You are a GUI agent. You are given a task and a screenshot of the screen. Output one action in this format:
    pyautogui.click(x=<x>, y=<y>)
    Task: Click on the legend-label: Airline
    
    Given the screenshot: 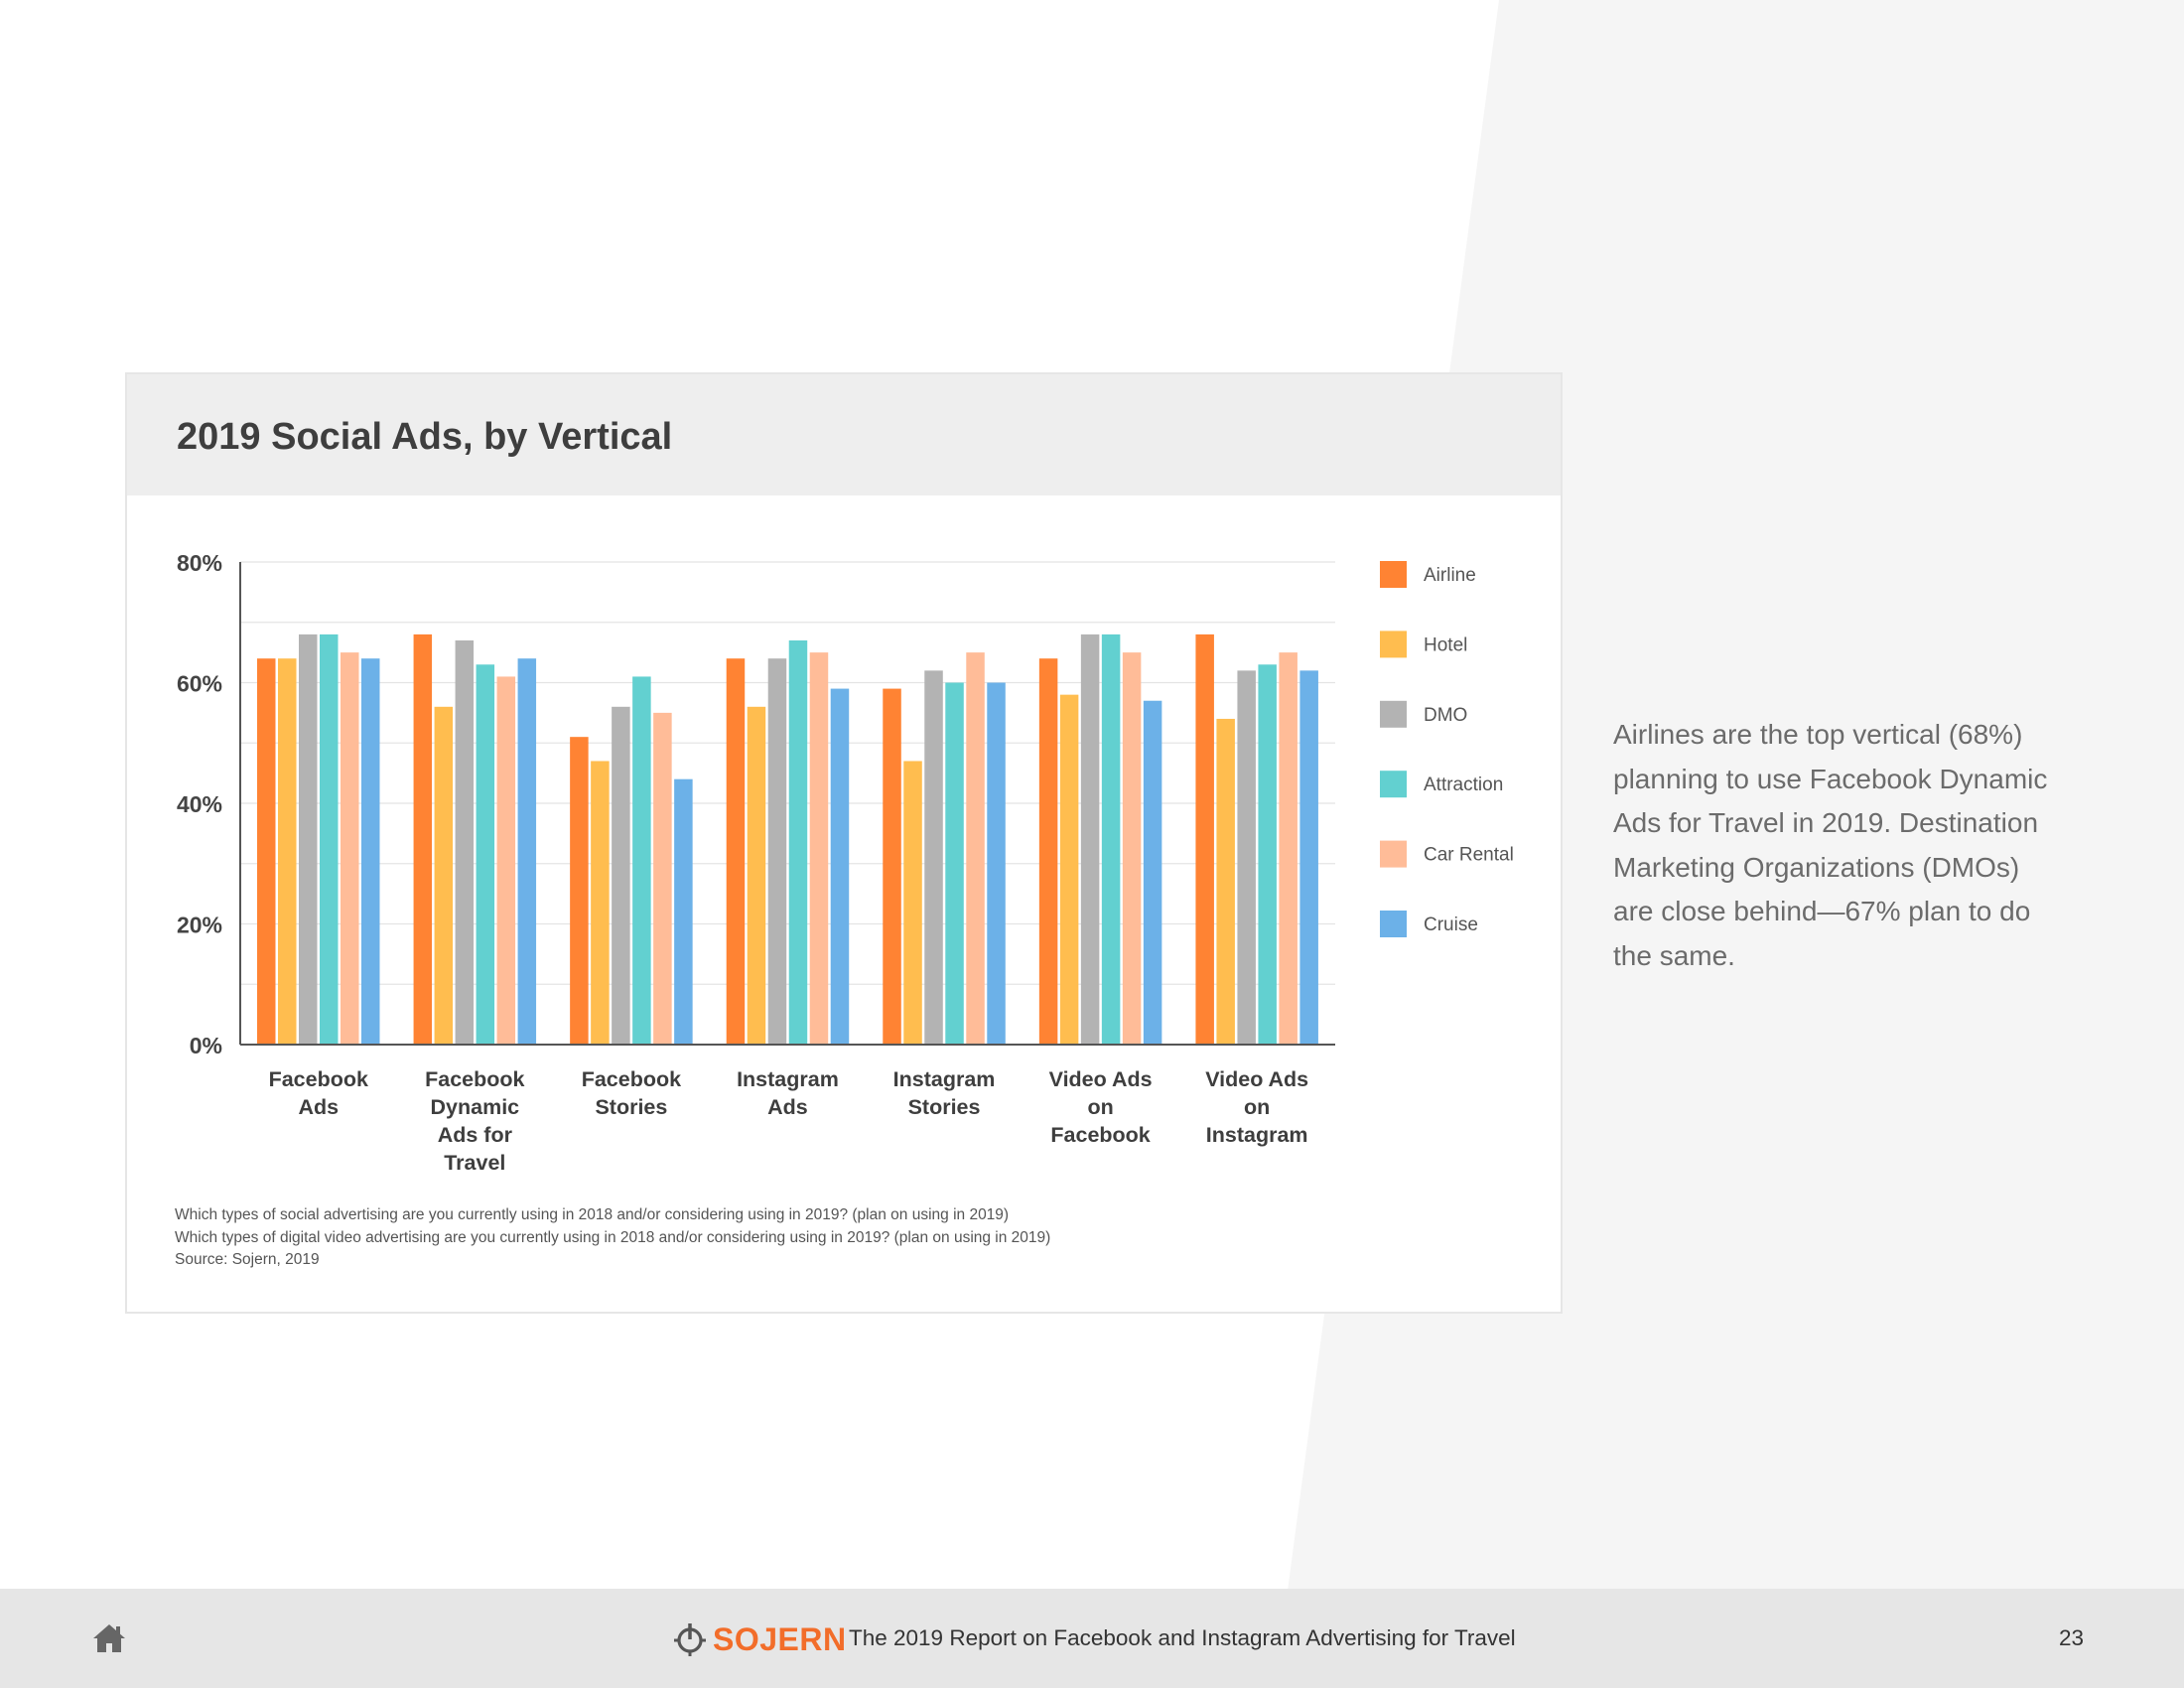 What is the action you would take?
    pyautogui.click(x=1450, y=575)
    